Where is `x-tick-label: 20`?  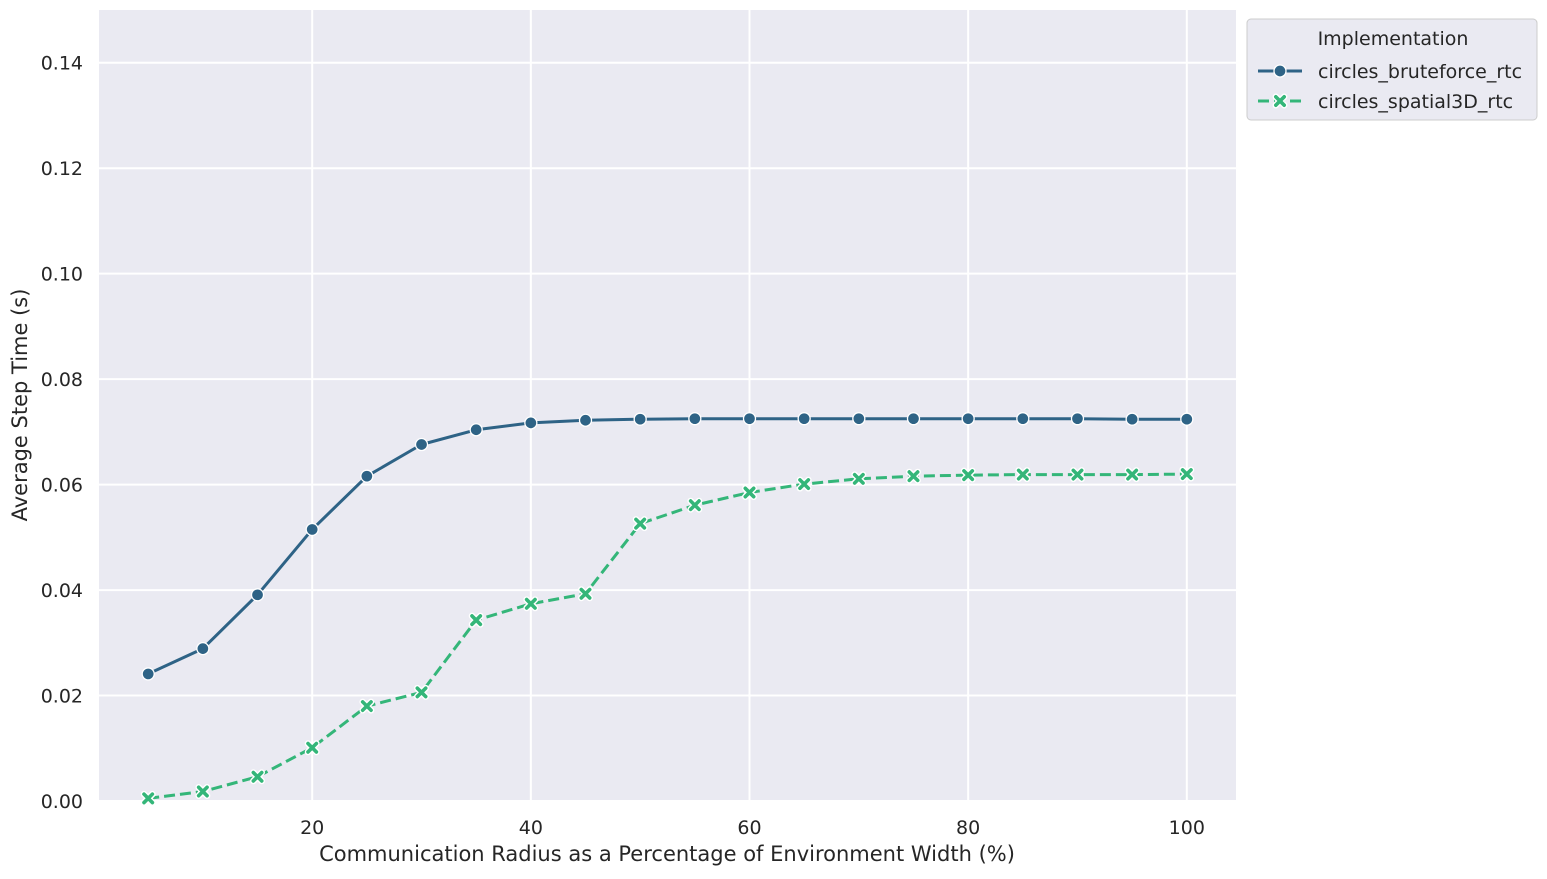
x-tick-label: 20 is located at coordinates (312, 828).